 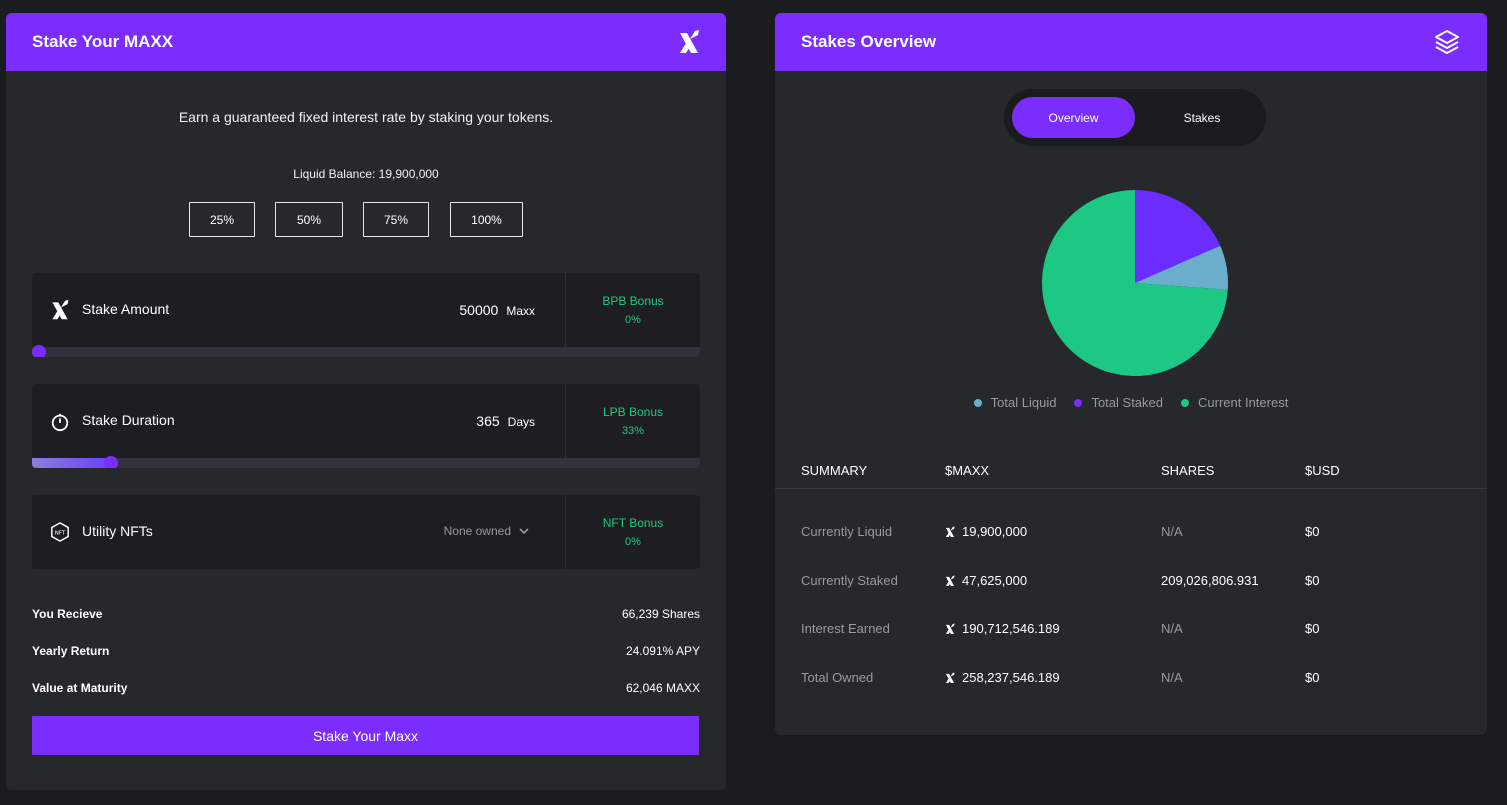 I want to click on stake-amount-slider, so click(x=366, y=351).